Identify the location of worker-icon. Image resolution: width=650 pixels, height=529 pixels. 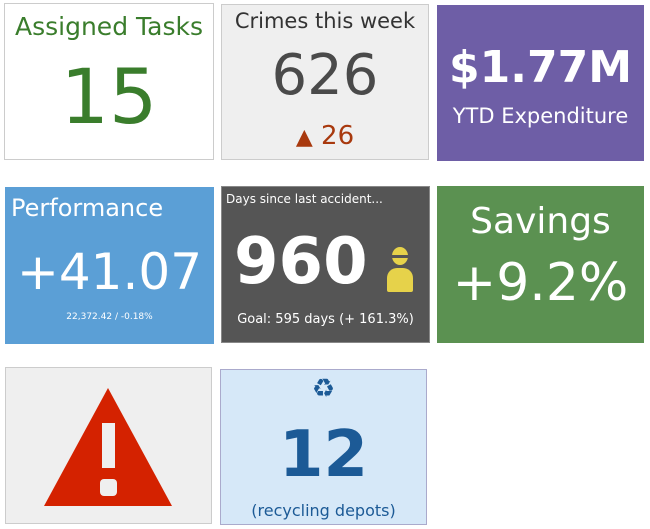
(400, 270).